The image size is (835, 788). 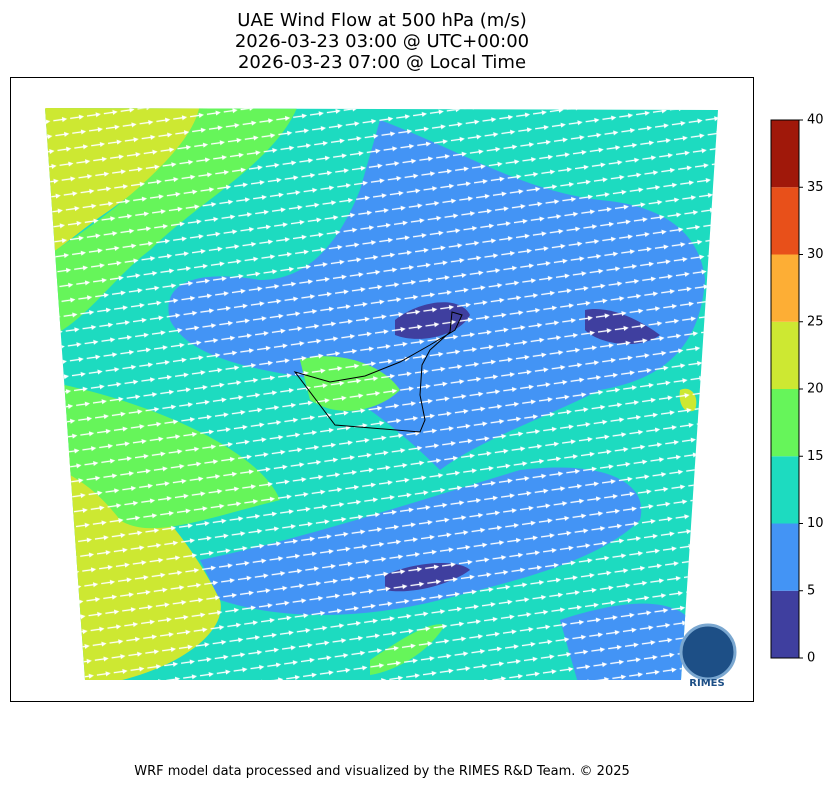 I want to click on colorbar-tick-label: 25, so click(x=815, y=321).